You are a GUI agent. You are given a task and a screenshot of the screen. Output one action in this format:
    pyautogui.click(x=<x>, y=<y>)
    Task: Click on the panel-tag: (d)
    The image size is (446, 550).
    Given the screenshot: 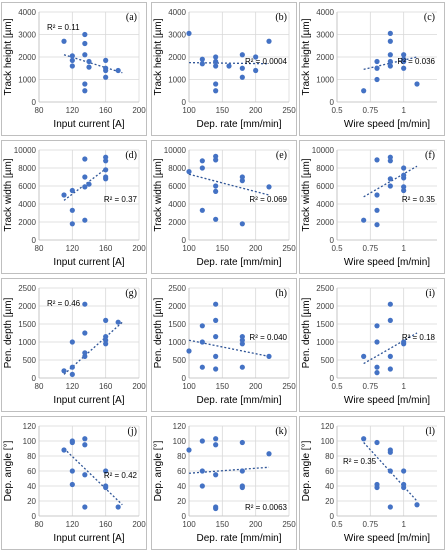 What is the action you would take?
    pyautogui.click(x=131, y=155)
    